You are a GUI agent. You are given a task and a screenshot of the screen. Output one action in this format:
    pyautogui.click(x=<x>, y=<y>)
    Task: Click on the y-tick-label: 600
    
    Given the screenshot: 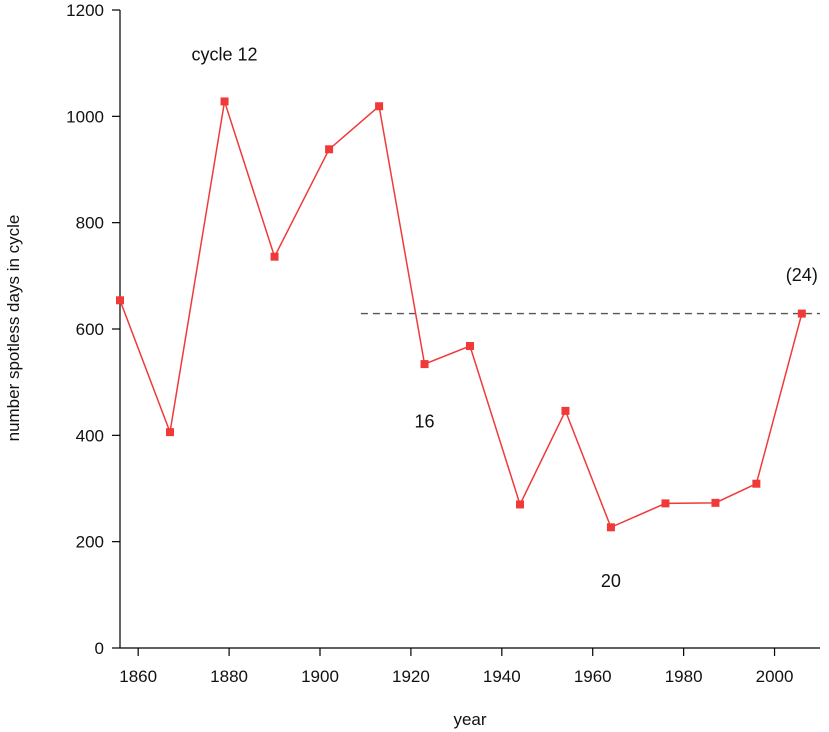 What is the action you would take?
    pyautogui.click(x=90, y=329)
    